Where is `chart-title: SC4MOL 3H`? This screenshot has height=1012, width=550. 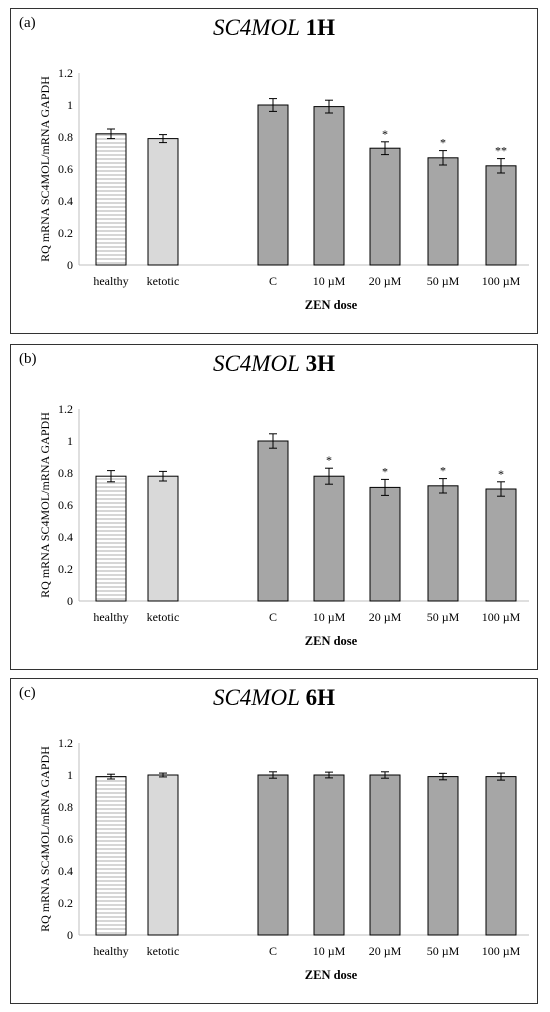 chart-title: SC4MOL 3H is located at coordinates (274, 364).